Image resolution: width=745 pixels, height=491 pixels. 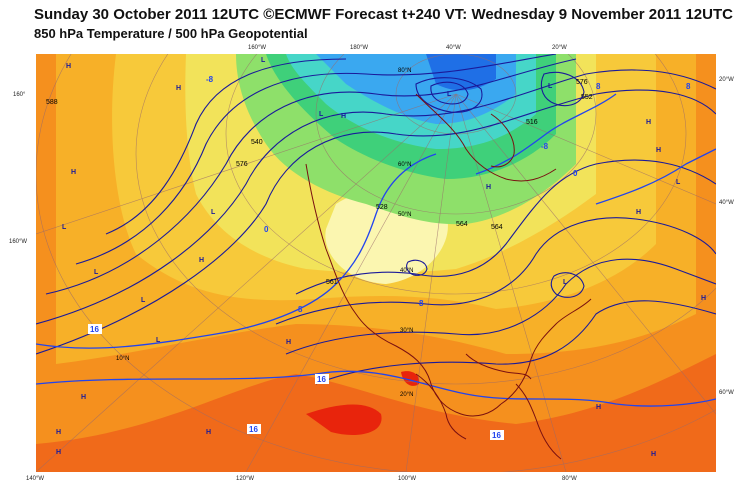 I want to click on temp-fill-blue-dark, so click(x=461, y=72).